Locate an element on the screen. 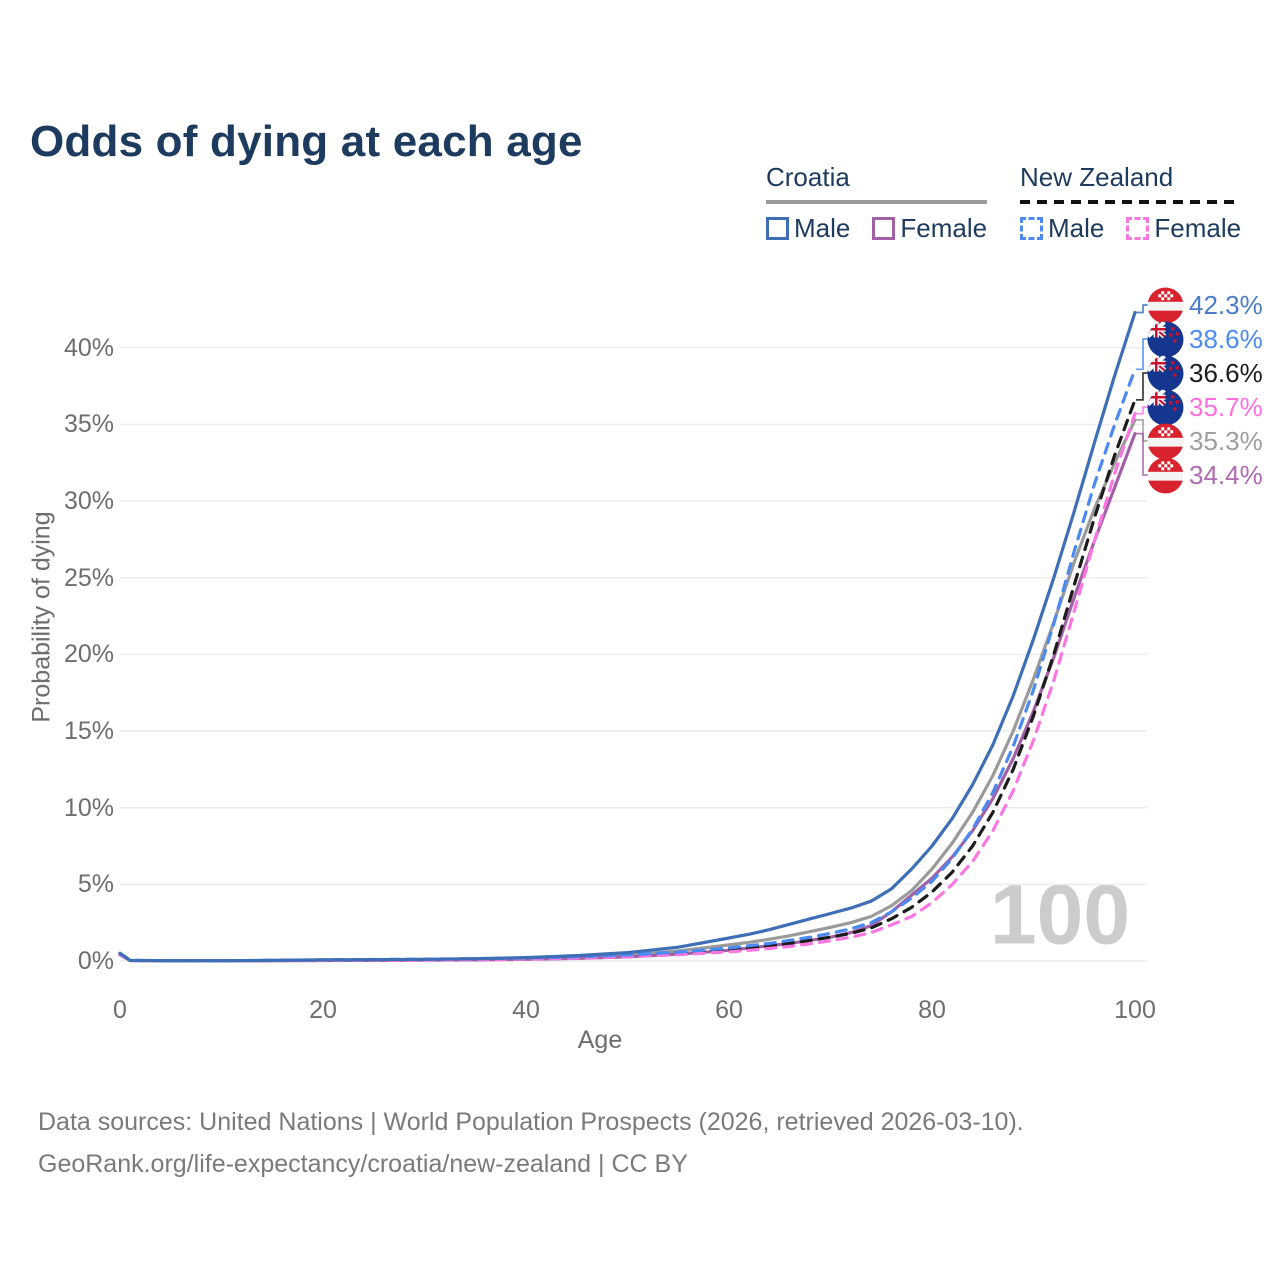  legend-group-croatia: Croatia Male Female is located at coordinates (877, 203).